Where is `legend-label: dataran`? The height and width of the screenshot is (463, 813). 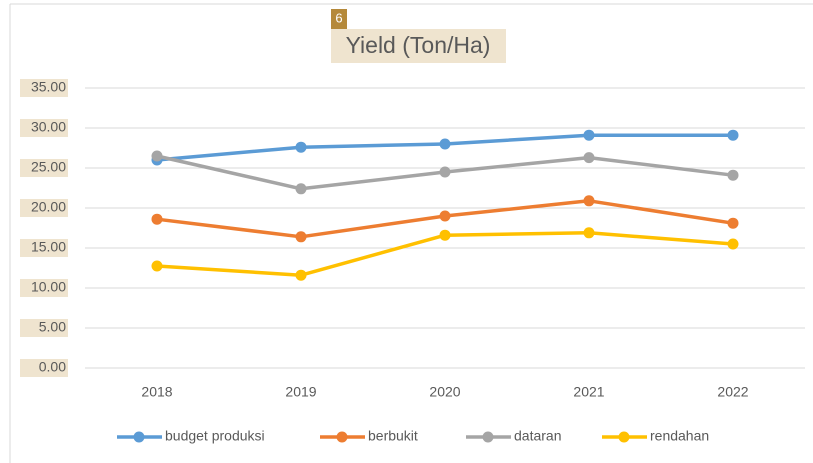 legend-label: dataran is located at coordinates (537, 436).